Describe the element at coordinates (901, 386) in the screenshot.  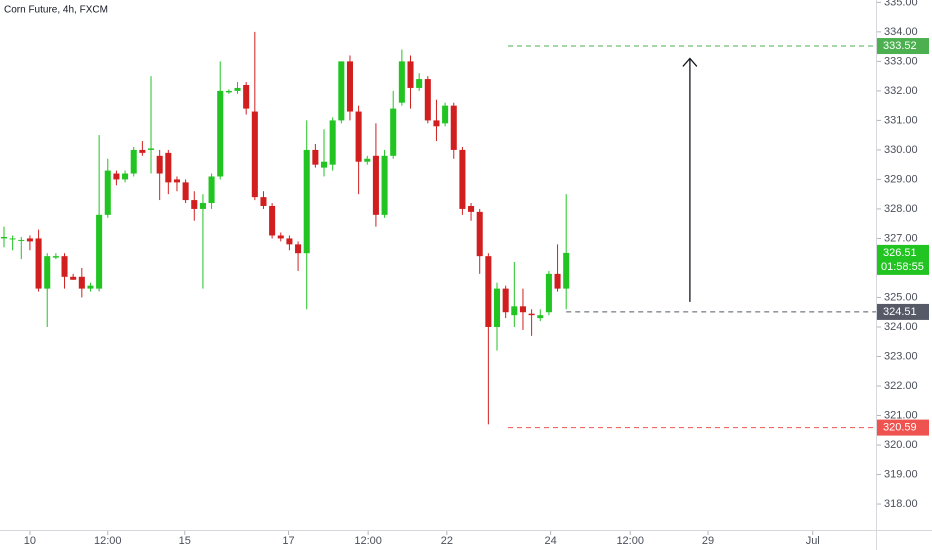
I see `y-tick-label: 322.00` at that location.